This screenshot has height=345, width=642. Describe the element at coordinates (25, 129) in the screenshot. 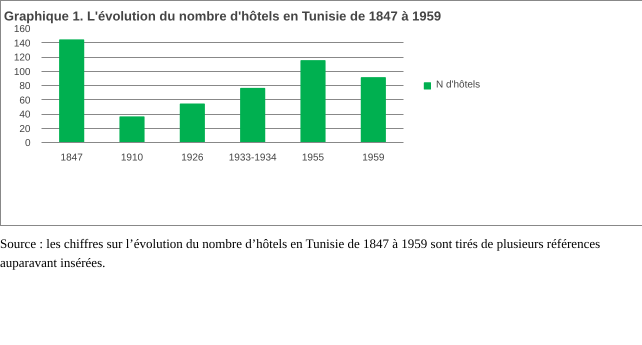

I see `y-tick-label: 20` at that location.